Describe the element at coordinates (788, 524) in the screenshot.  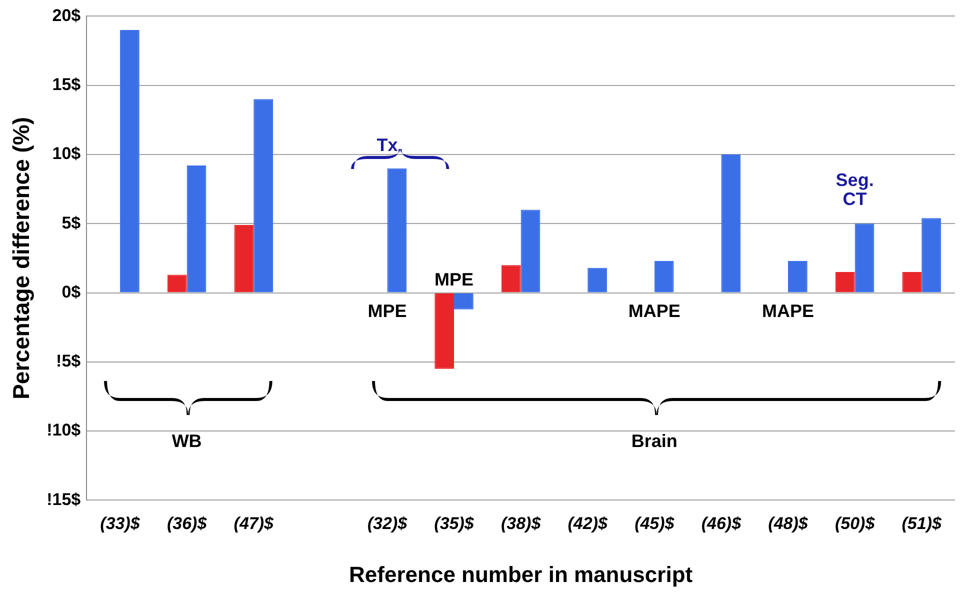
I see `x-tick-label: (48)$` at that location.